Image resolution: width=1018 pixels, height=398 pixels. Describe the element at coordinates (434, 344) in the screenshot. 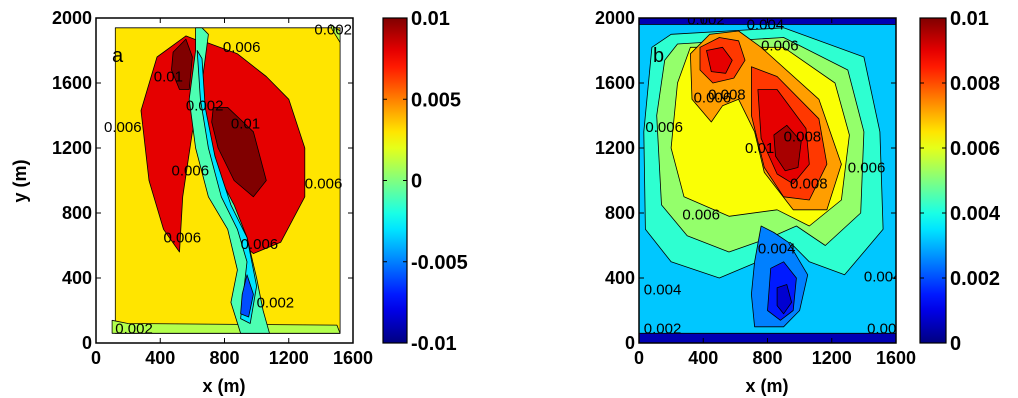

I see `colorbar-tick-label: -0.01` at that location.